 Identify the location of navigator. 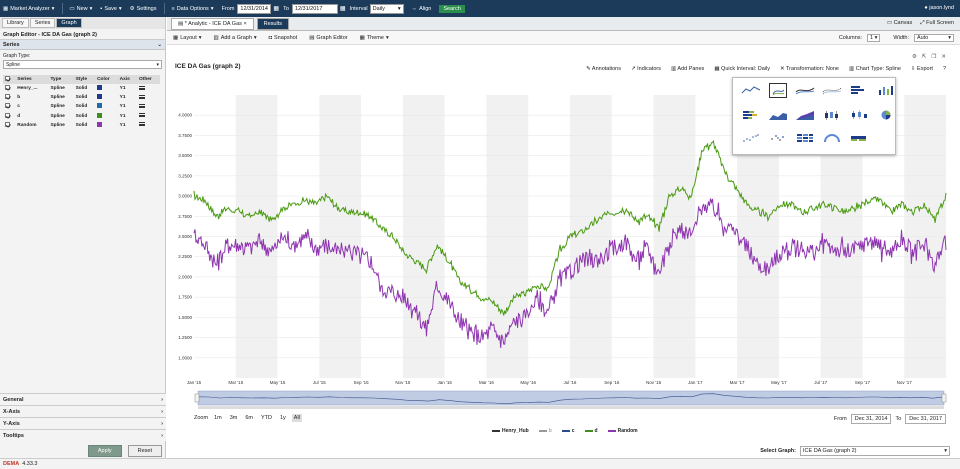
(563, 399).